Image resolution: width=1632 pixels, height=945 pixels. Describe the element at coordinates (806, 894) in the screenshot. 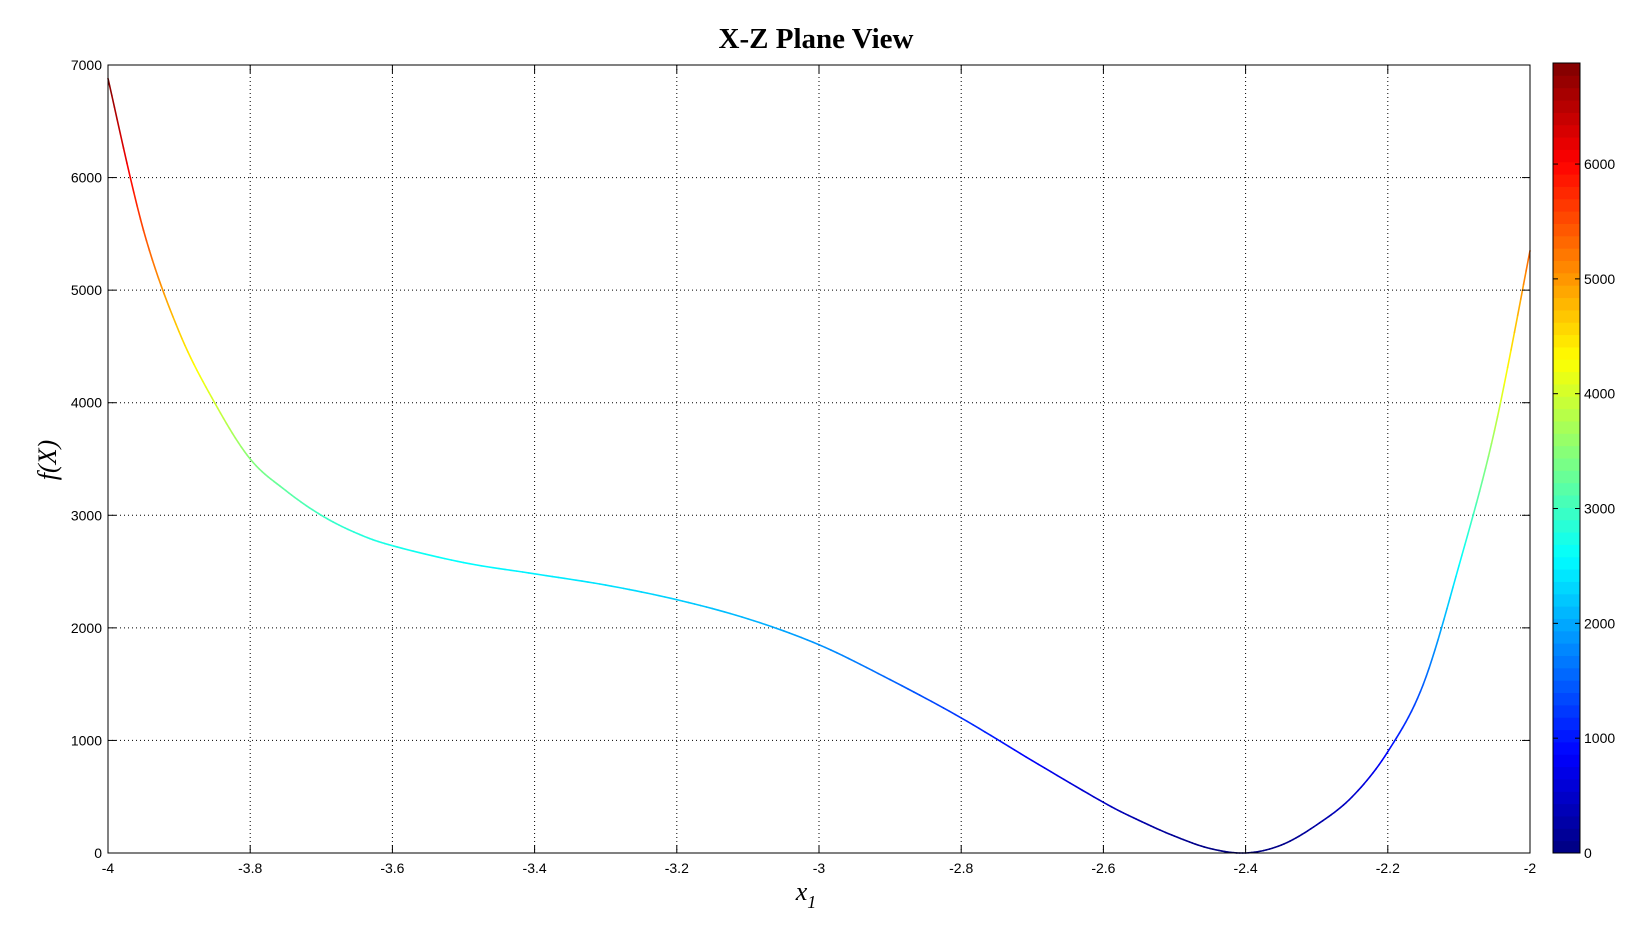

I see `x-axis-label: x1` at that location.